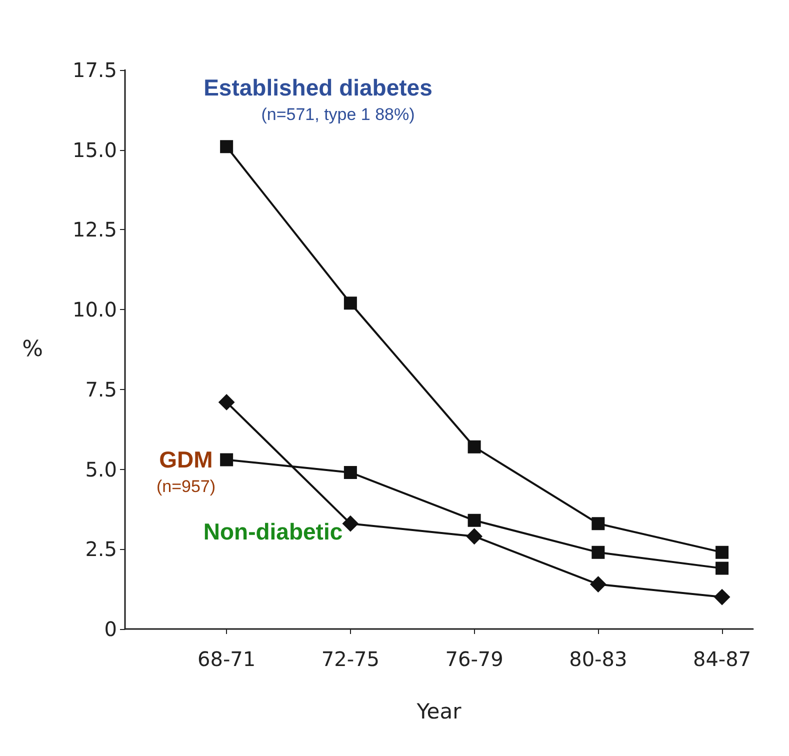 This screenshot has width=789, height=756. What do you see at coordinates (94, 150) in the screenshot?
I see `y-tick-label: 15.0` at bounding box center [94, 150].